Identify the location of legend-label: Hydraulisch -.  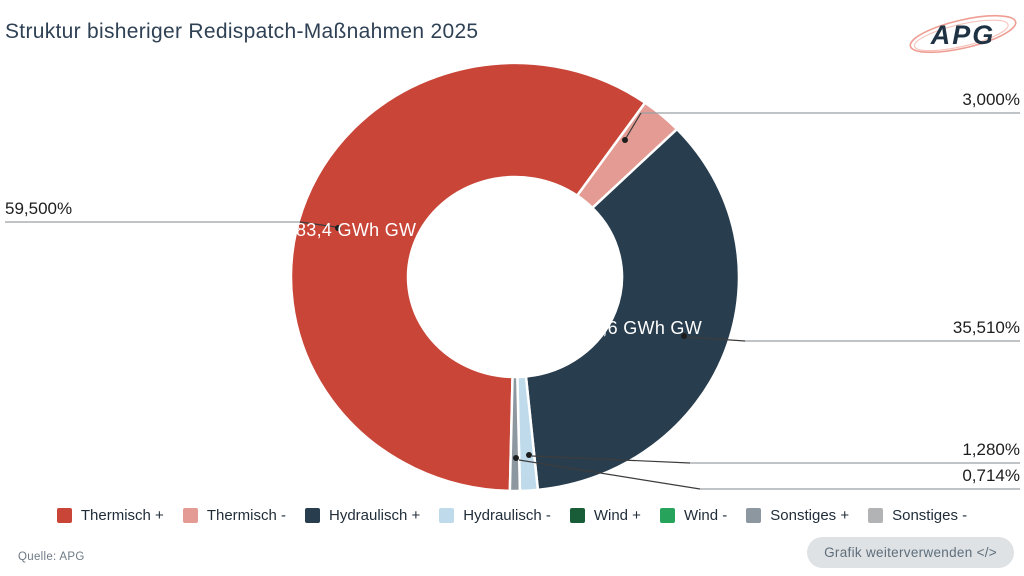
(507, 515).